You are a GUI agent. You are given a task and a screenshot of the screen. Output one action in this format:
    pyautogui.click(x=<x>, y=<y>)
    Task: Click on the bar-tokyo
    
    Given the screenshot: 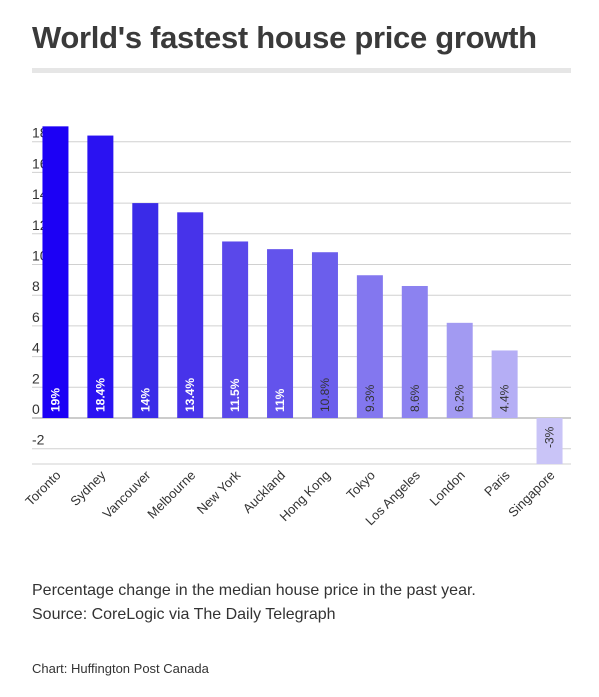 What is the action you would take?
    pyautogui.click(x=369, y=346)
    